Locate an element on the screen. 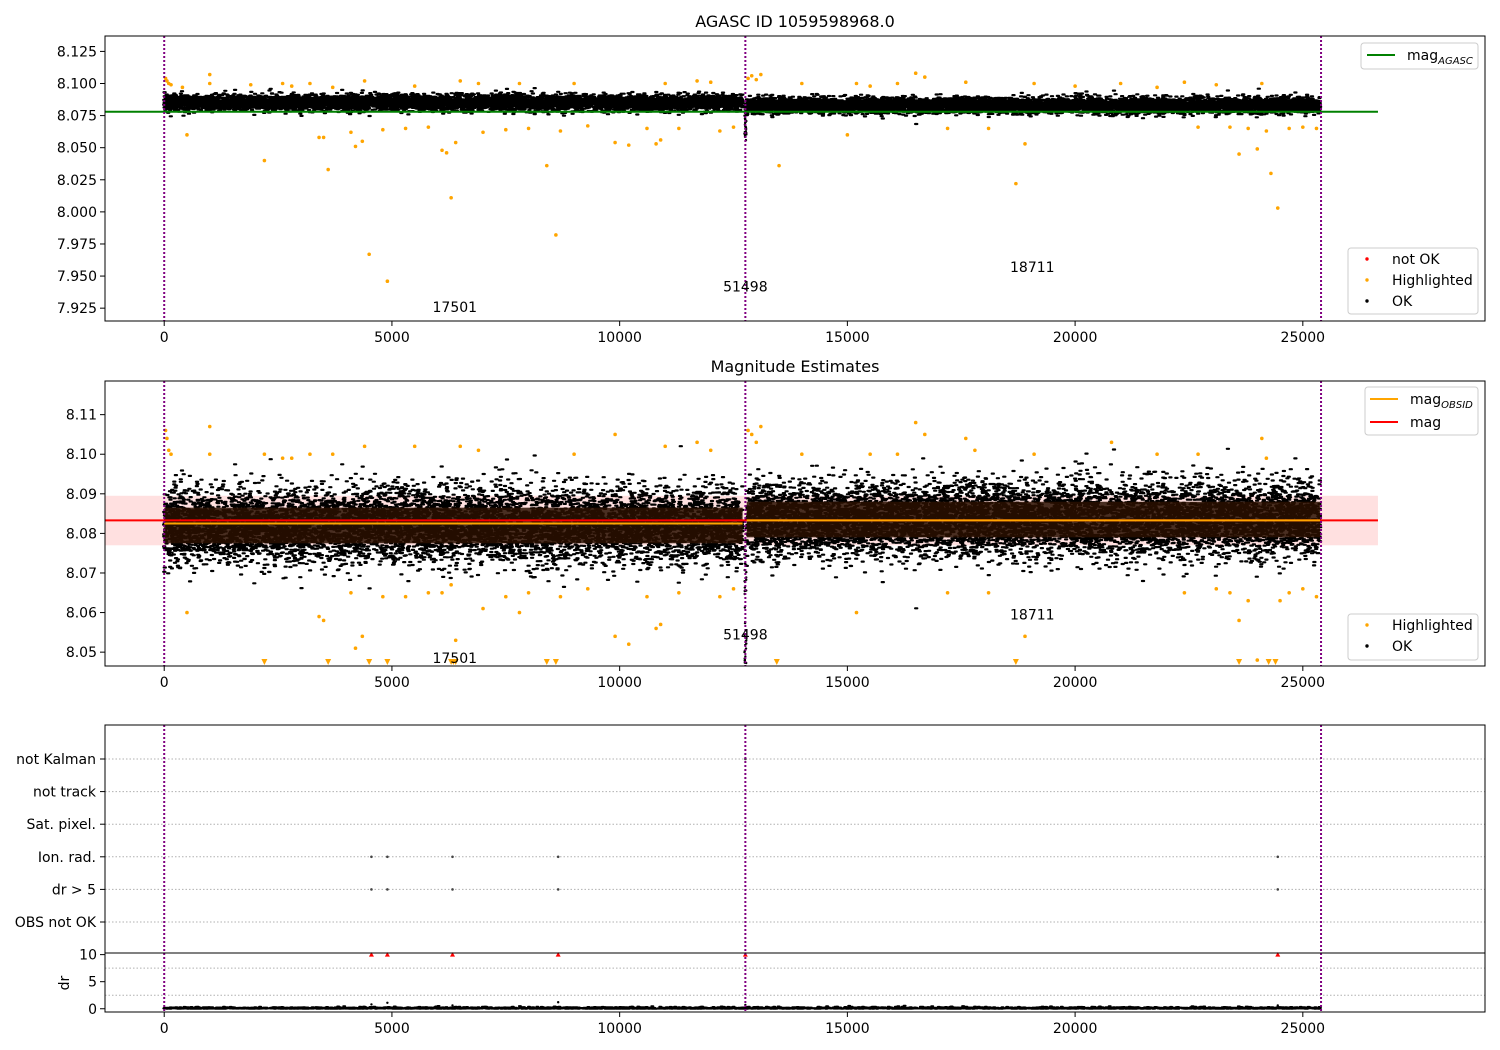 The image size is (1500, 1050). ok-point is located at coordinates (746, 580).